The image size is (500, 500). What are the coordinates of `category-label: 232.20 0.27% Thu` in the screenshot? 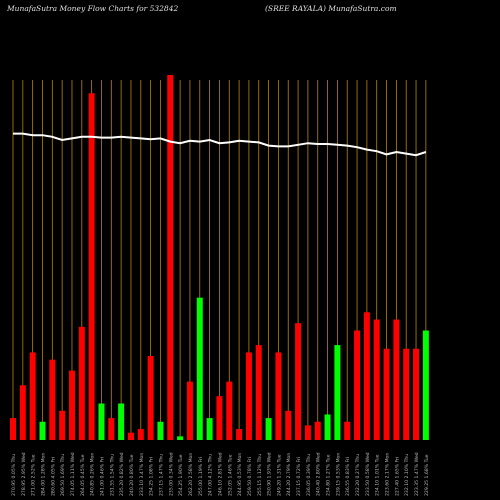 It's located at (358, 475).